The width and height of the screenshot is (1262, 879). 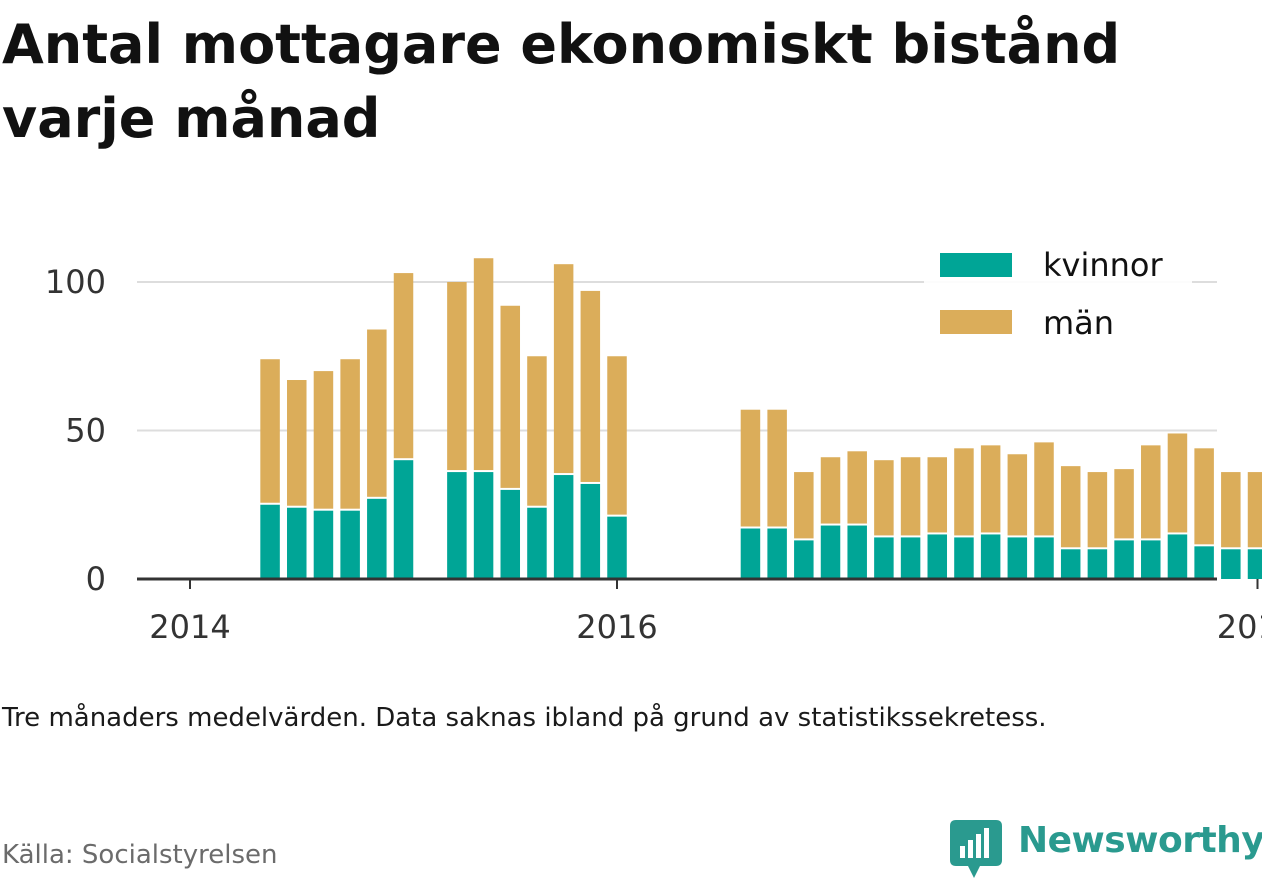 What do you see at coordinates (96, 579) in the screenshot?
I see `y-tick-label: 0` at bounding box center [96, 579].